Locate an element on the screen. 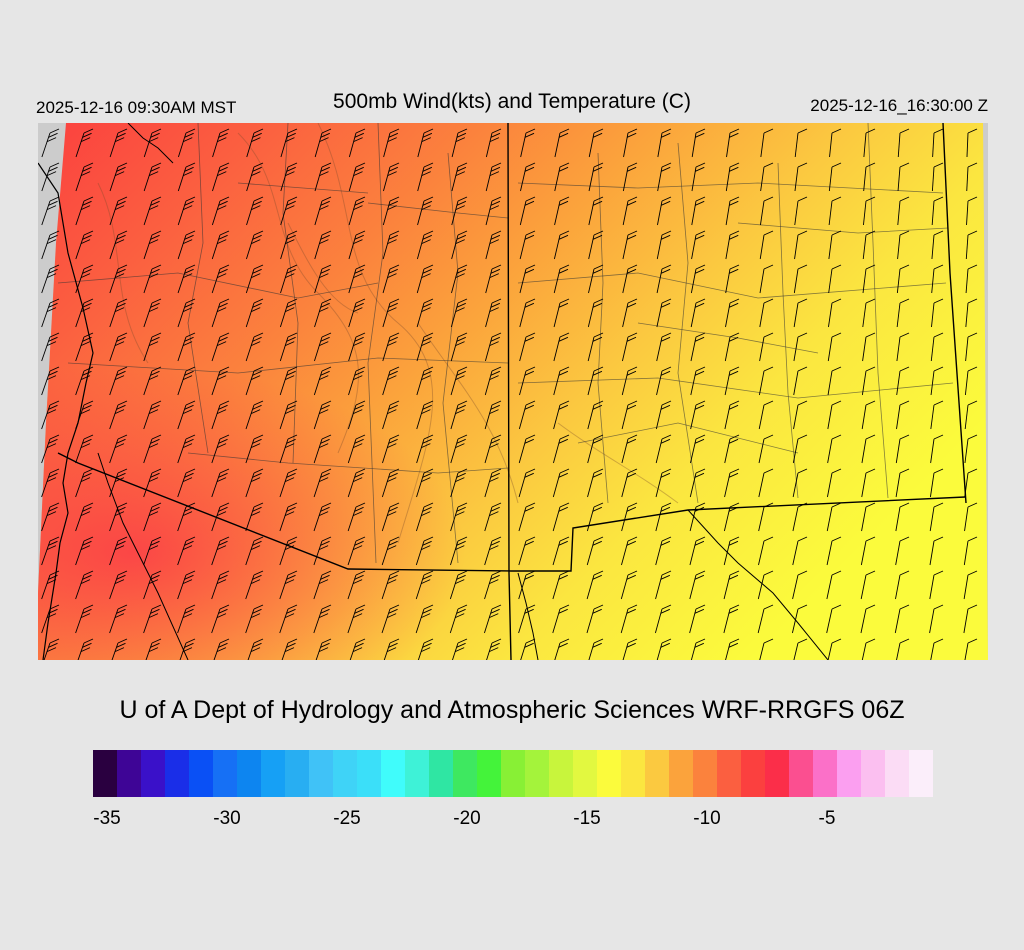 The width and height of the screenshot is (1024, 950). colorbar-ticks: -35 -30 -25 -20 -15 -10 -5 is located at coordinates (512, 823).